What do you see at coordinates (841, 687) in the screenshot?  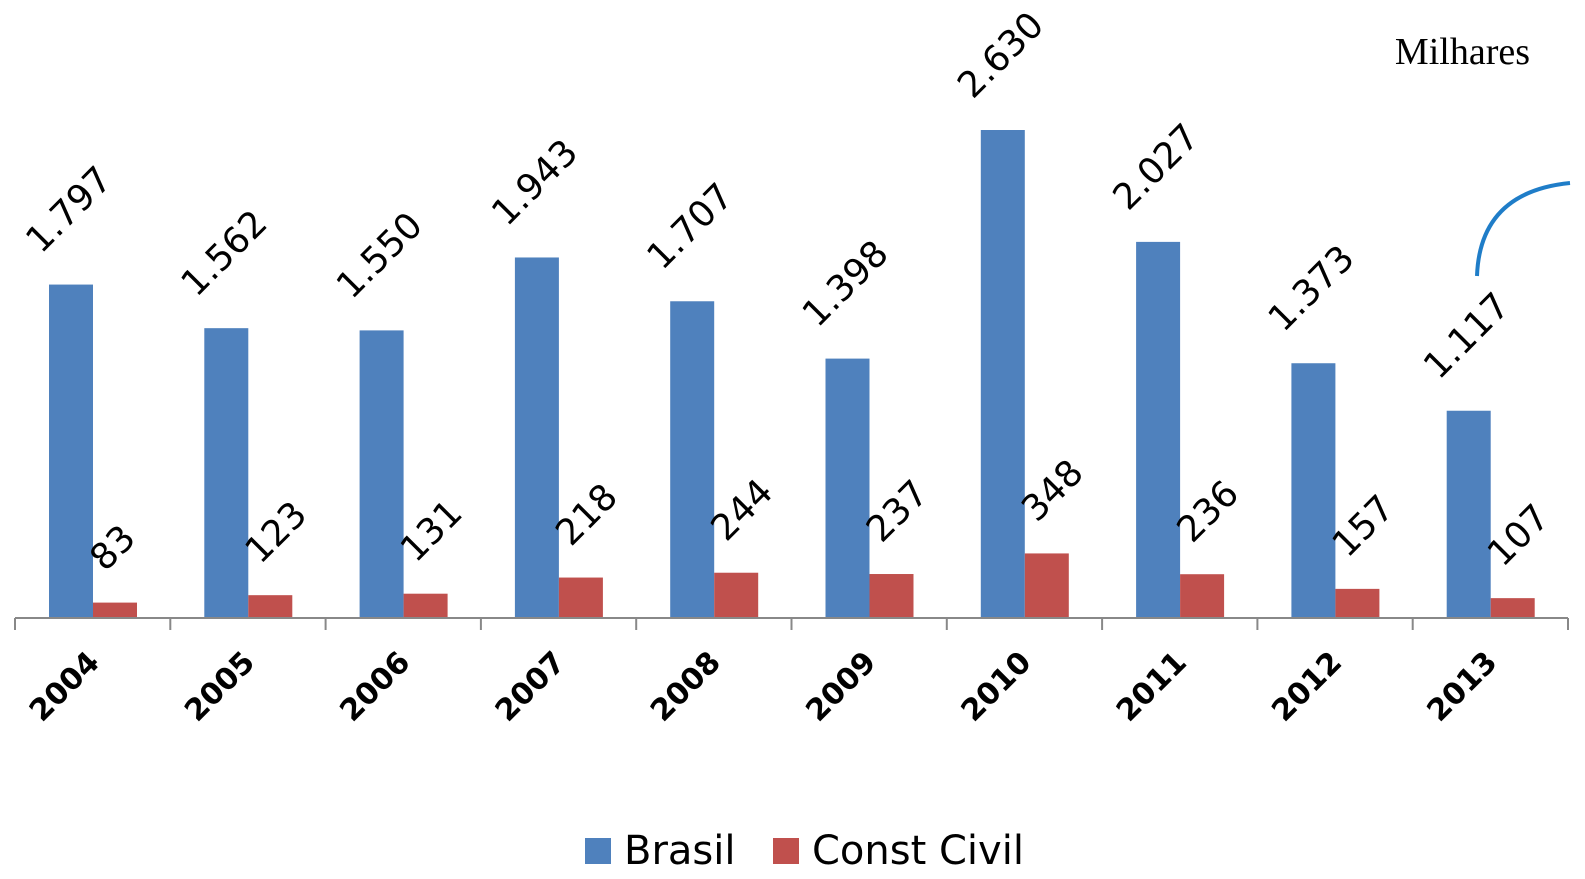 I see `x-tick-label: 2009` at bounding box center [841, 687].